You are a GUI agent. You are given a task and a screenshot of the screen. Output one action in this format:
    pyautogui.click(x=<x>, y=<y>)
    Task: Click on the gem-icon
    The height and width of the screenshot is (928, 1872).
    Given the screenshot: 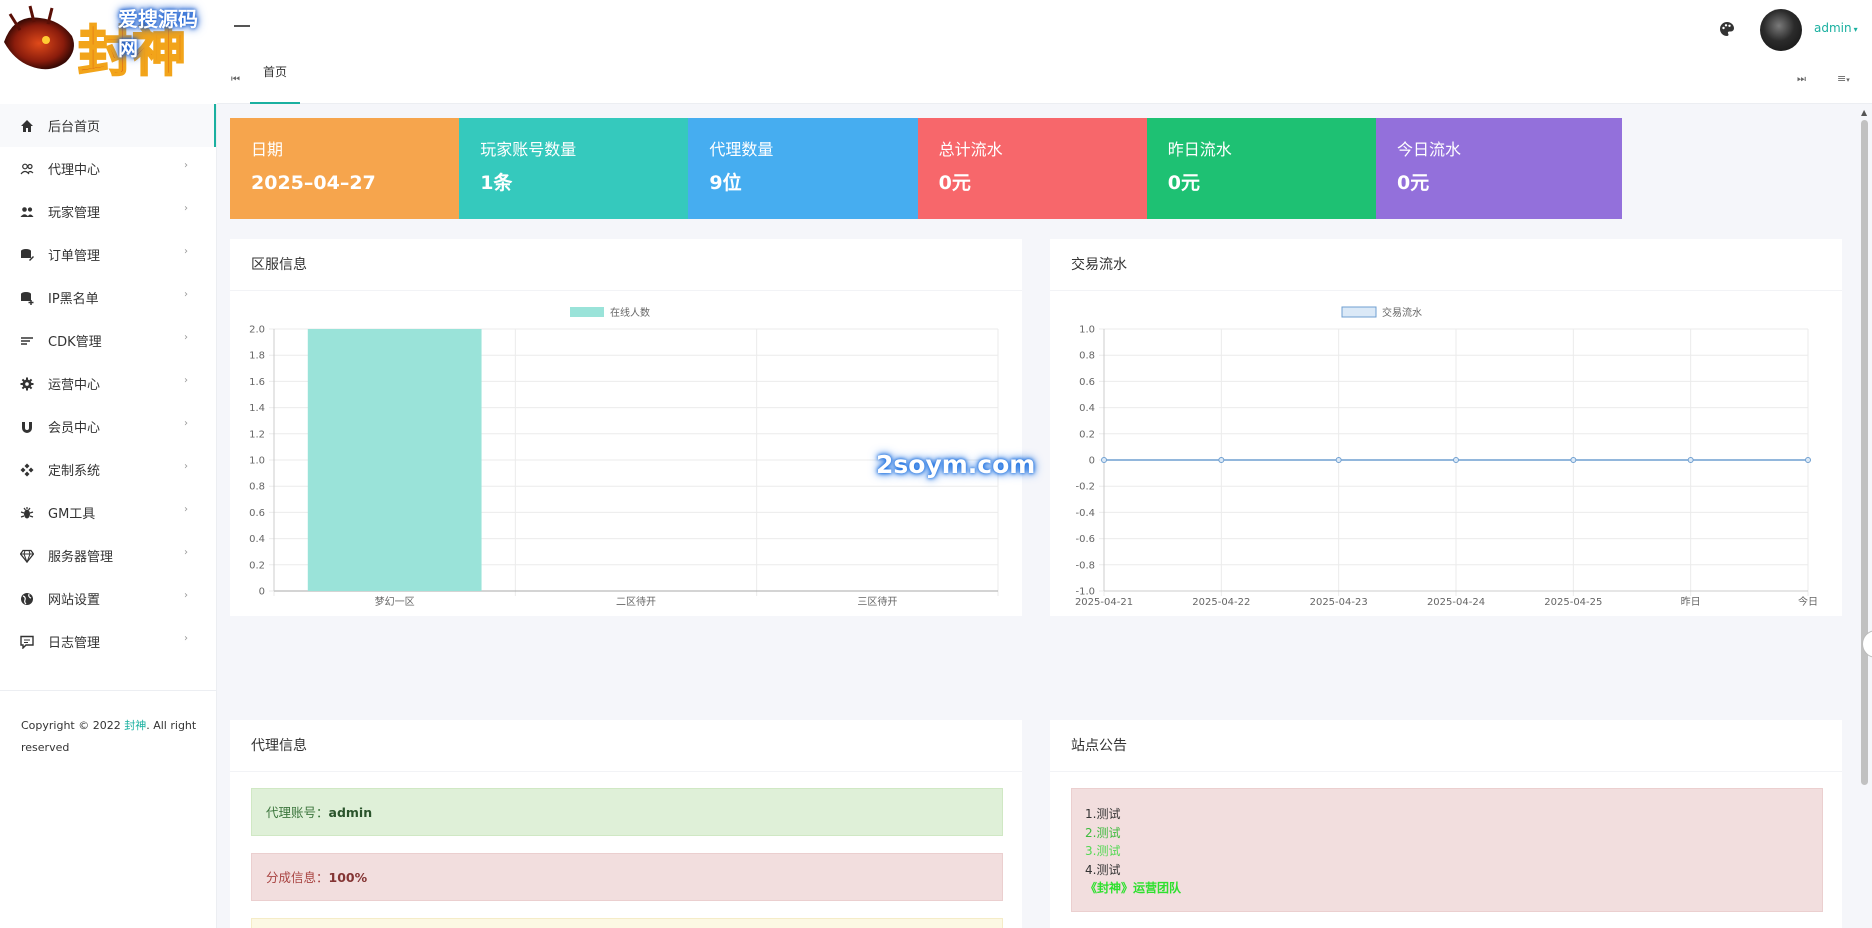 What is the action you would take?
    pyautogui.click(x=27, y=556)
    